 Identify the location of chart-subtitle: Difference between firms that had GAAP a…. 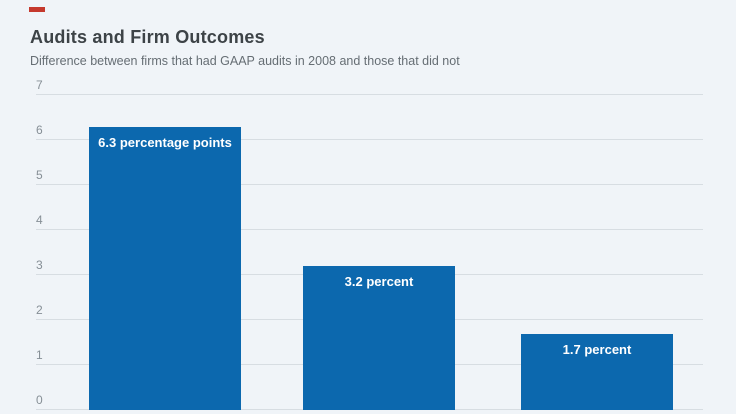
(245, 61).